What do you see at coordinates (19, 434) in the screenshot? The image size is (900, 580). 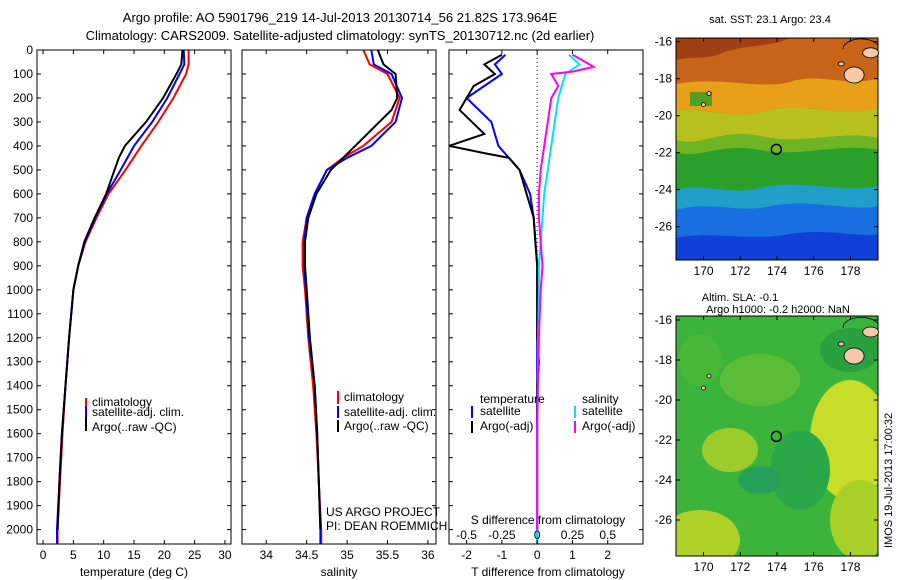 I see `temperature-ytick-label: 1600` at bounding box center [19, 434].